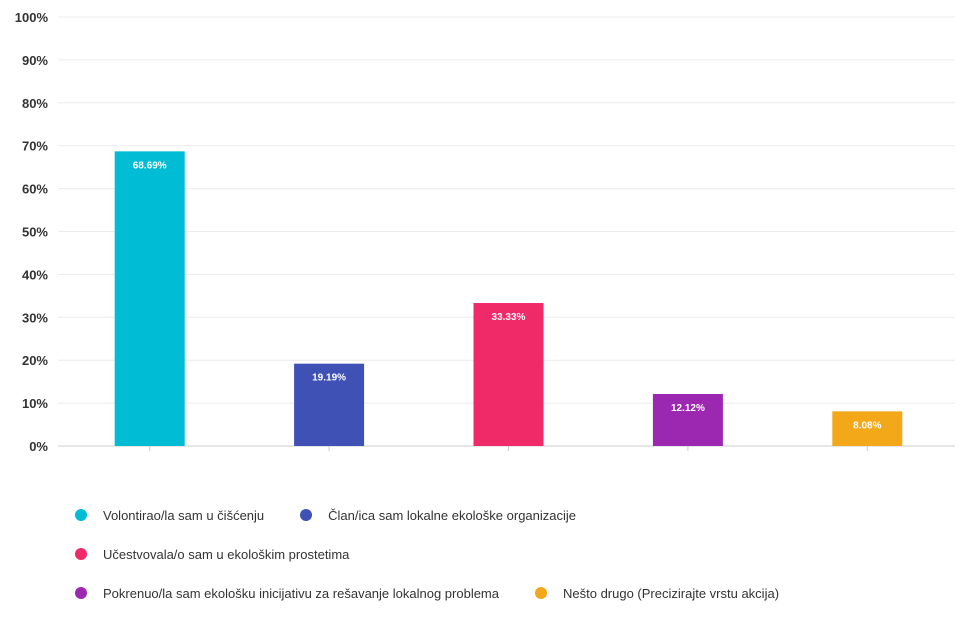  Describe the element at coordinates (867, 425) in the screenshot. I see `data-label: 8.08%` at that location.